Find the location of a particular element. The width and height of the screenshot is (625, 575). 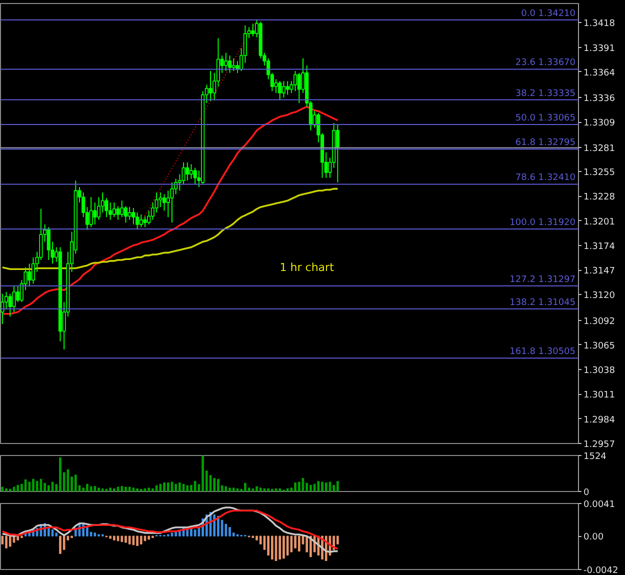

y-tick-label: 1.3228 is located at coordinates (600, 197).